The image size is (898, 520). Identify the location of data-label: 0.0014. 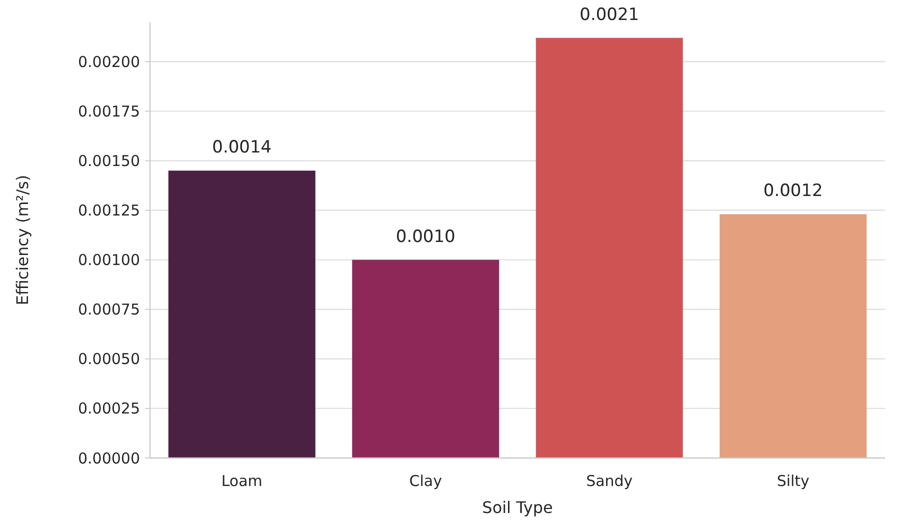
(242, 148).